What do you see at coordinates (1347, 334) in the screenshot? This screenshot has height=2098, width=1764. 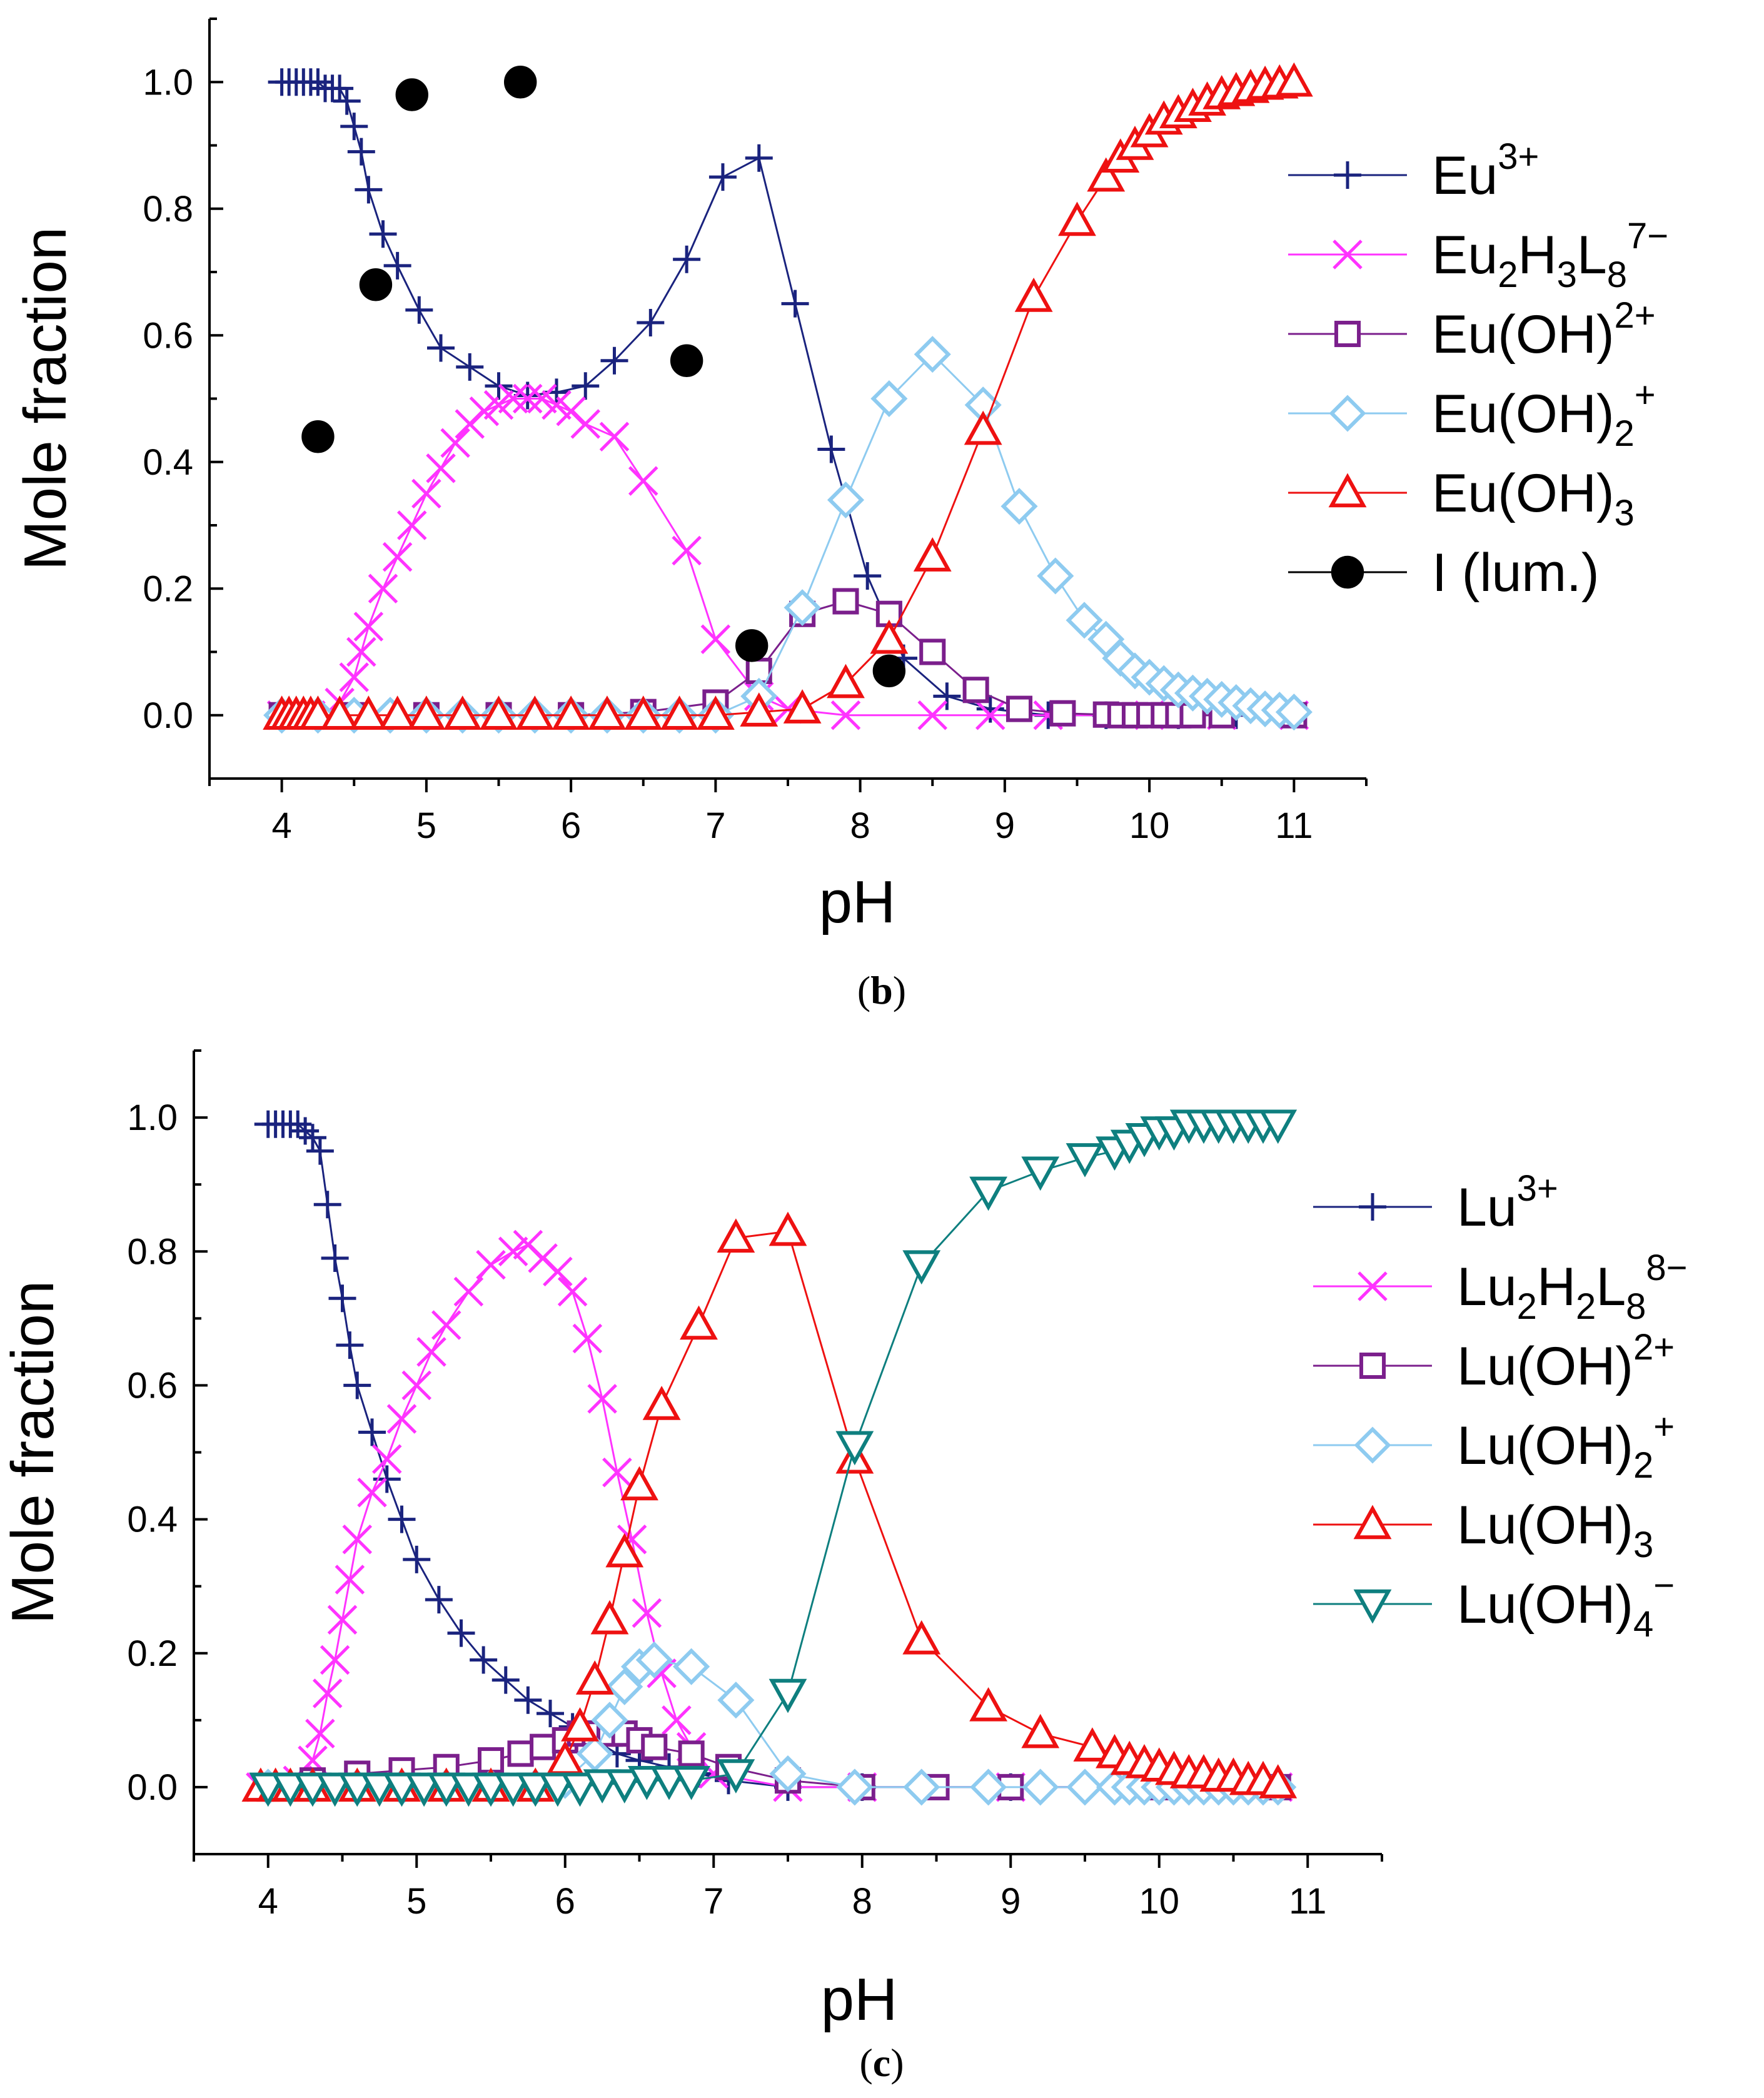 I see `legend-marker-euoh` at bounding box center [1347, 334].